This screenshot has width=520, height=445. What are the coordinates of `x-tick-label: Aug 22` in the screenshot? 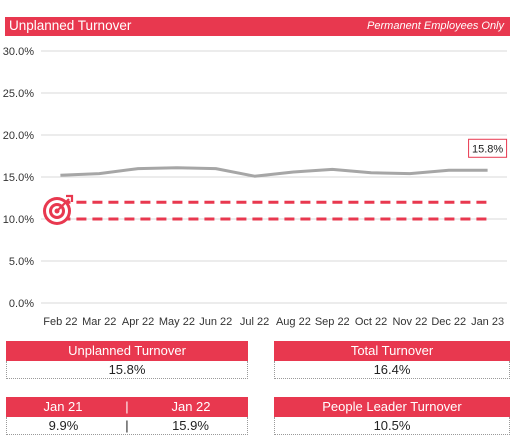 It's located at (293, 322).